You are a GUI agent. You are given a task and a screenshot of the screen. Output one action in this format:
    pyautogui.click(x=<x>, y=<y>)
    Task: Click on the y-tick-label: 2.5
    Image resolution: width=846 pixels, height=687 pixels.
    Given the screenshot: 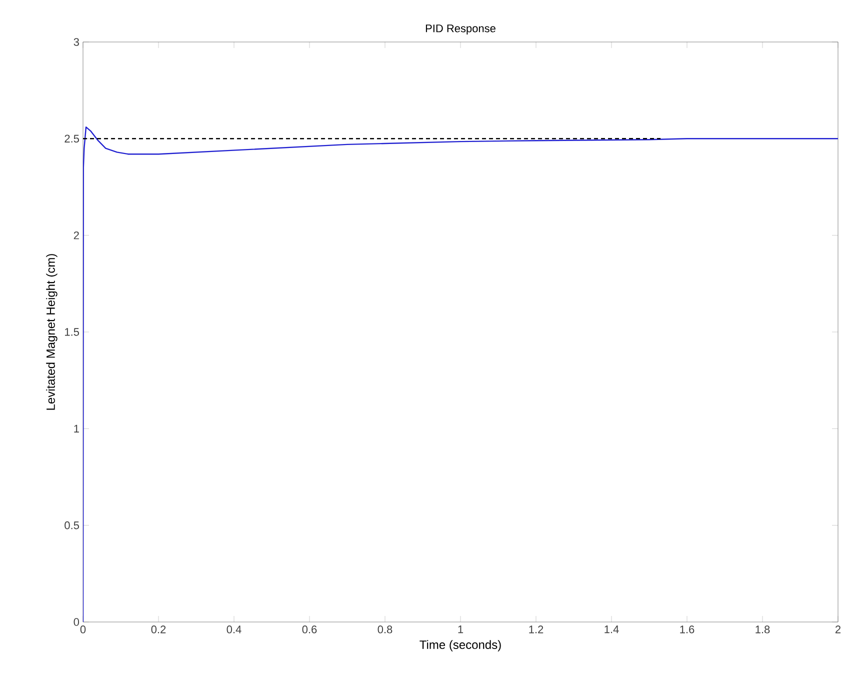 What is the action you would take?
    pyautogui.click(x=72, y=138)
    